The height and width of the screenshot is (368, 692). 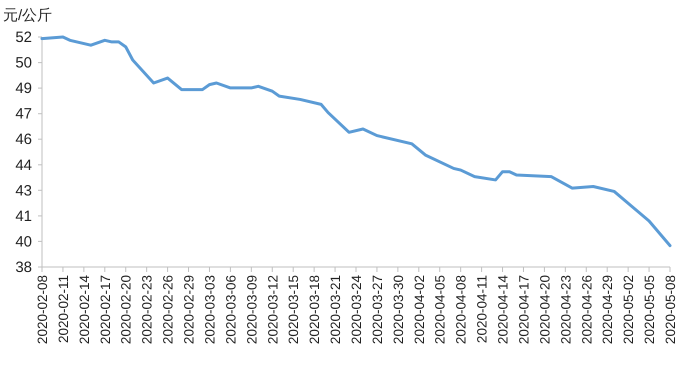 What do you see at coordinates (147, 309) in the screenshot?
I see `x-tick-label: 2020-02-23` at bounding box center [147, 309].